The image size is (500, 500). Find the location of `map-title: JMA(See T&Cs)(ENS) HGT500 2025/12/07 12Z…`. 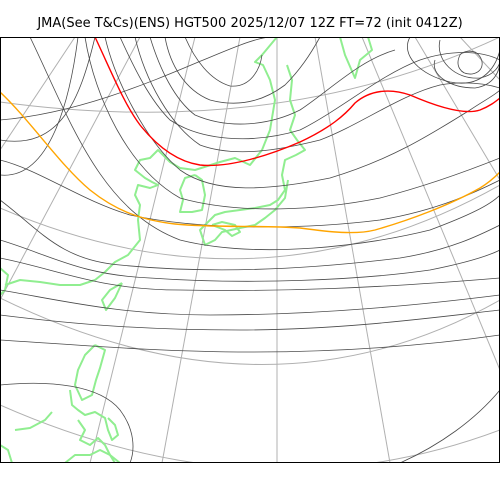

map-title: JMA(See T&Cs)(ENS) HGT500 2025/12/07 12Z… is located at coordinates (250, 23).